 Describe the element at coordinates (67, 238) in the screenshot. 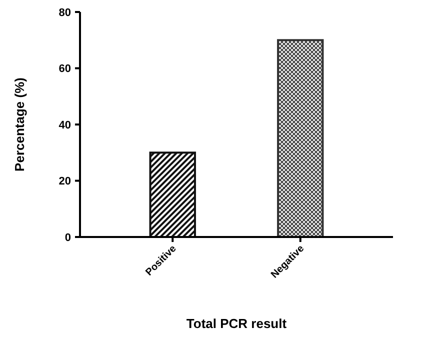

I see `y-tick-label: 0` at that location.